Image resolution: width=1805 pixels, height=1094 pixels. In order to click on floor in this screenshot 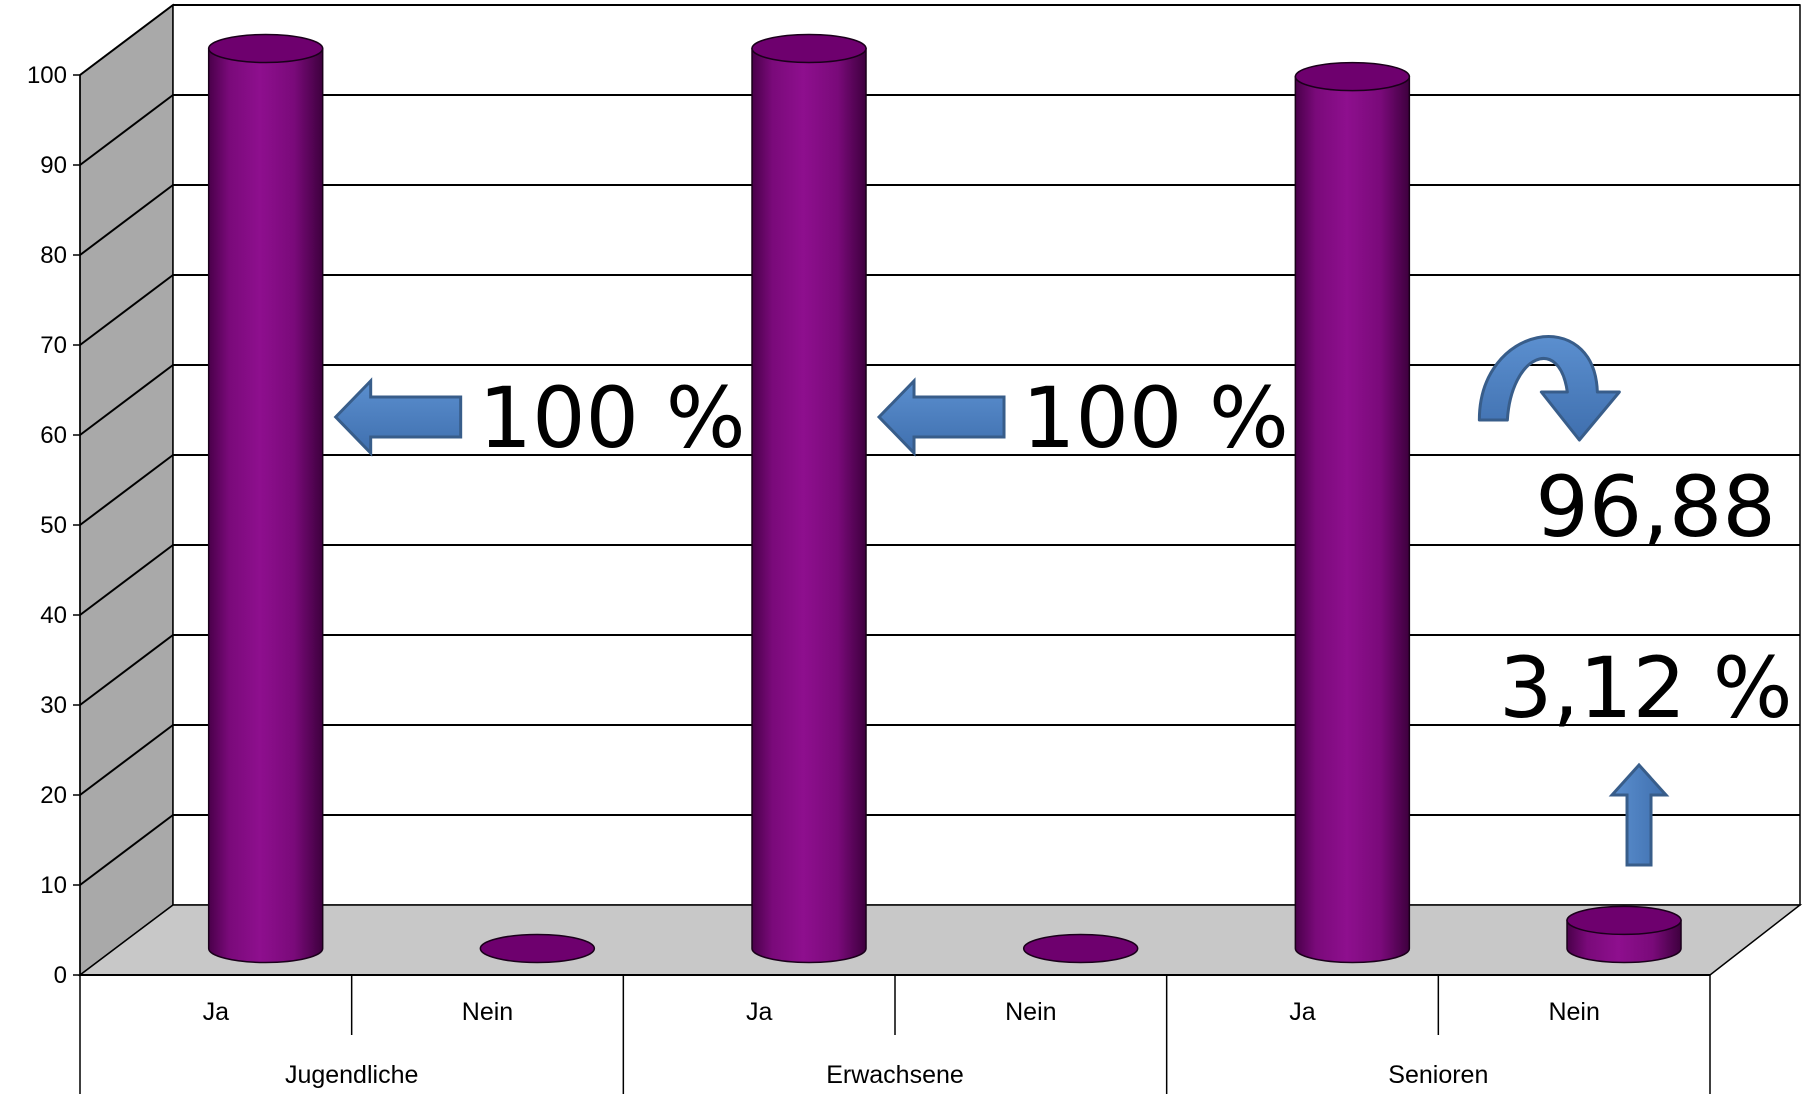, I will do `click(940, 940)`.